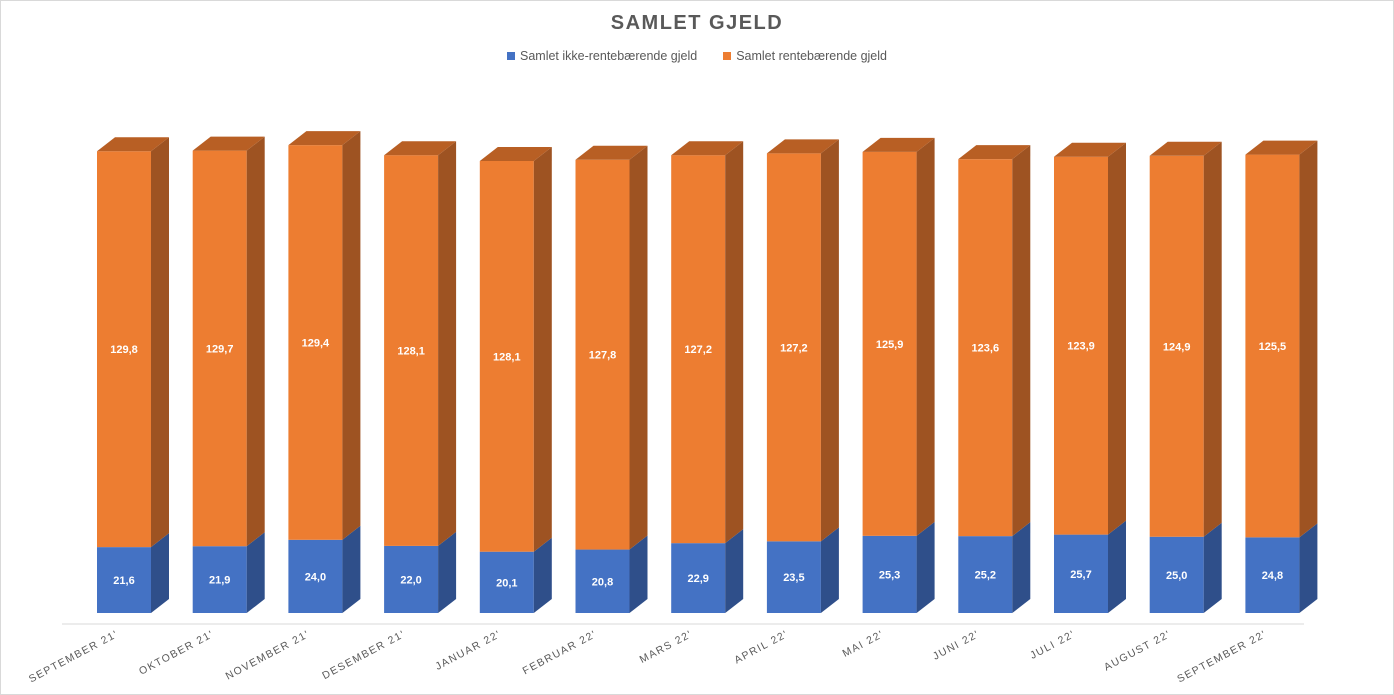 This screenshot has width=1394, height=695. What do you see at coordinates (1137, 650) in the screenshot?
I see `x-tick-label-11: AUGUST 22'` at bounding box center [1137, 650].